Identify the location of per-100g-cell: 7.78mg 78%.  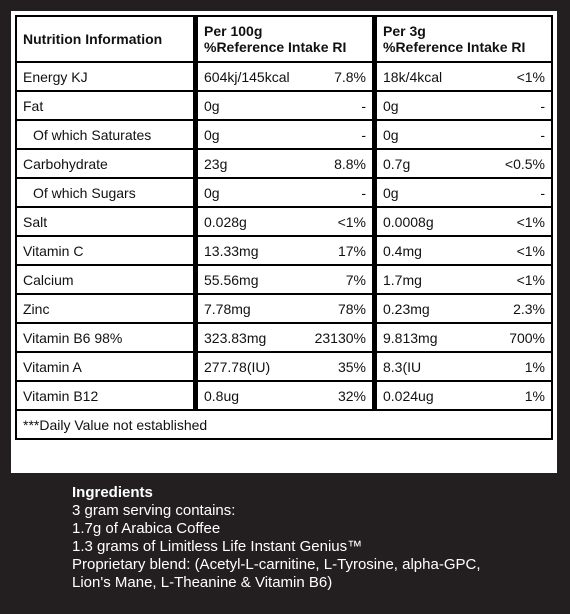
(285, 308).